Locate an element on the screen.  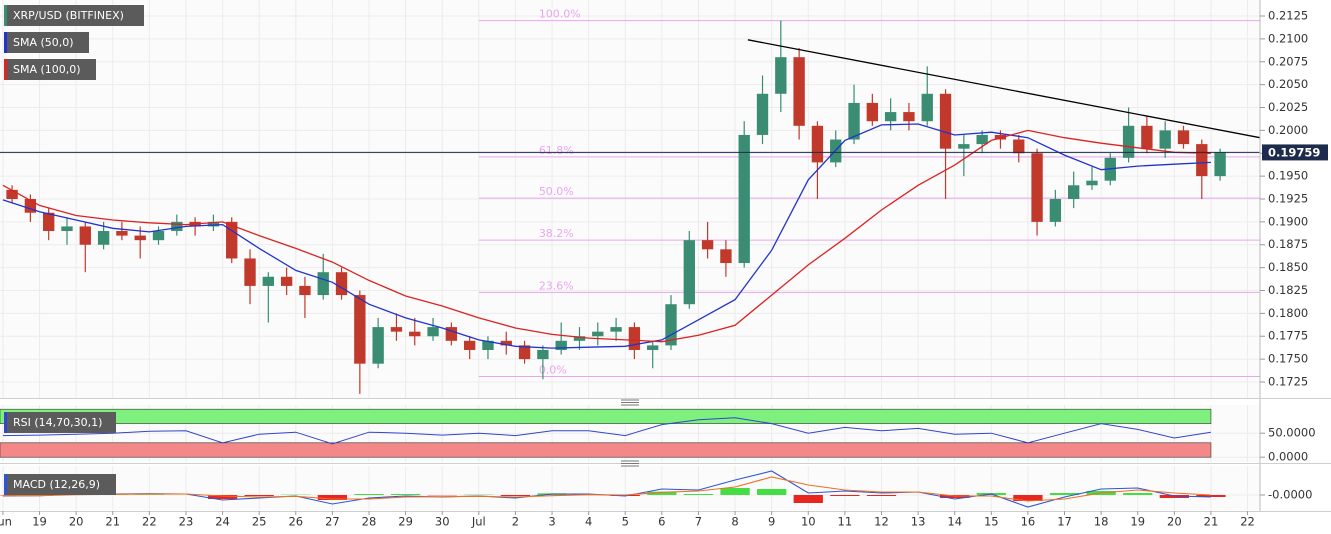
x-tick-label: 10 is located at coordinates (808, 522).